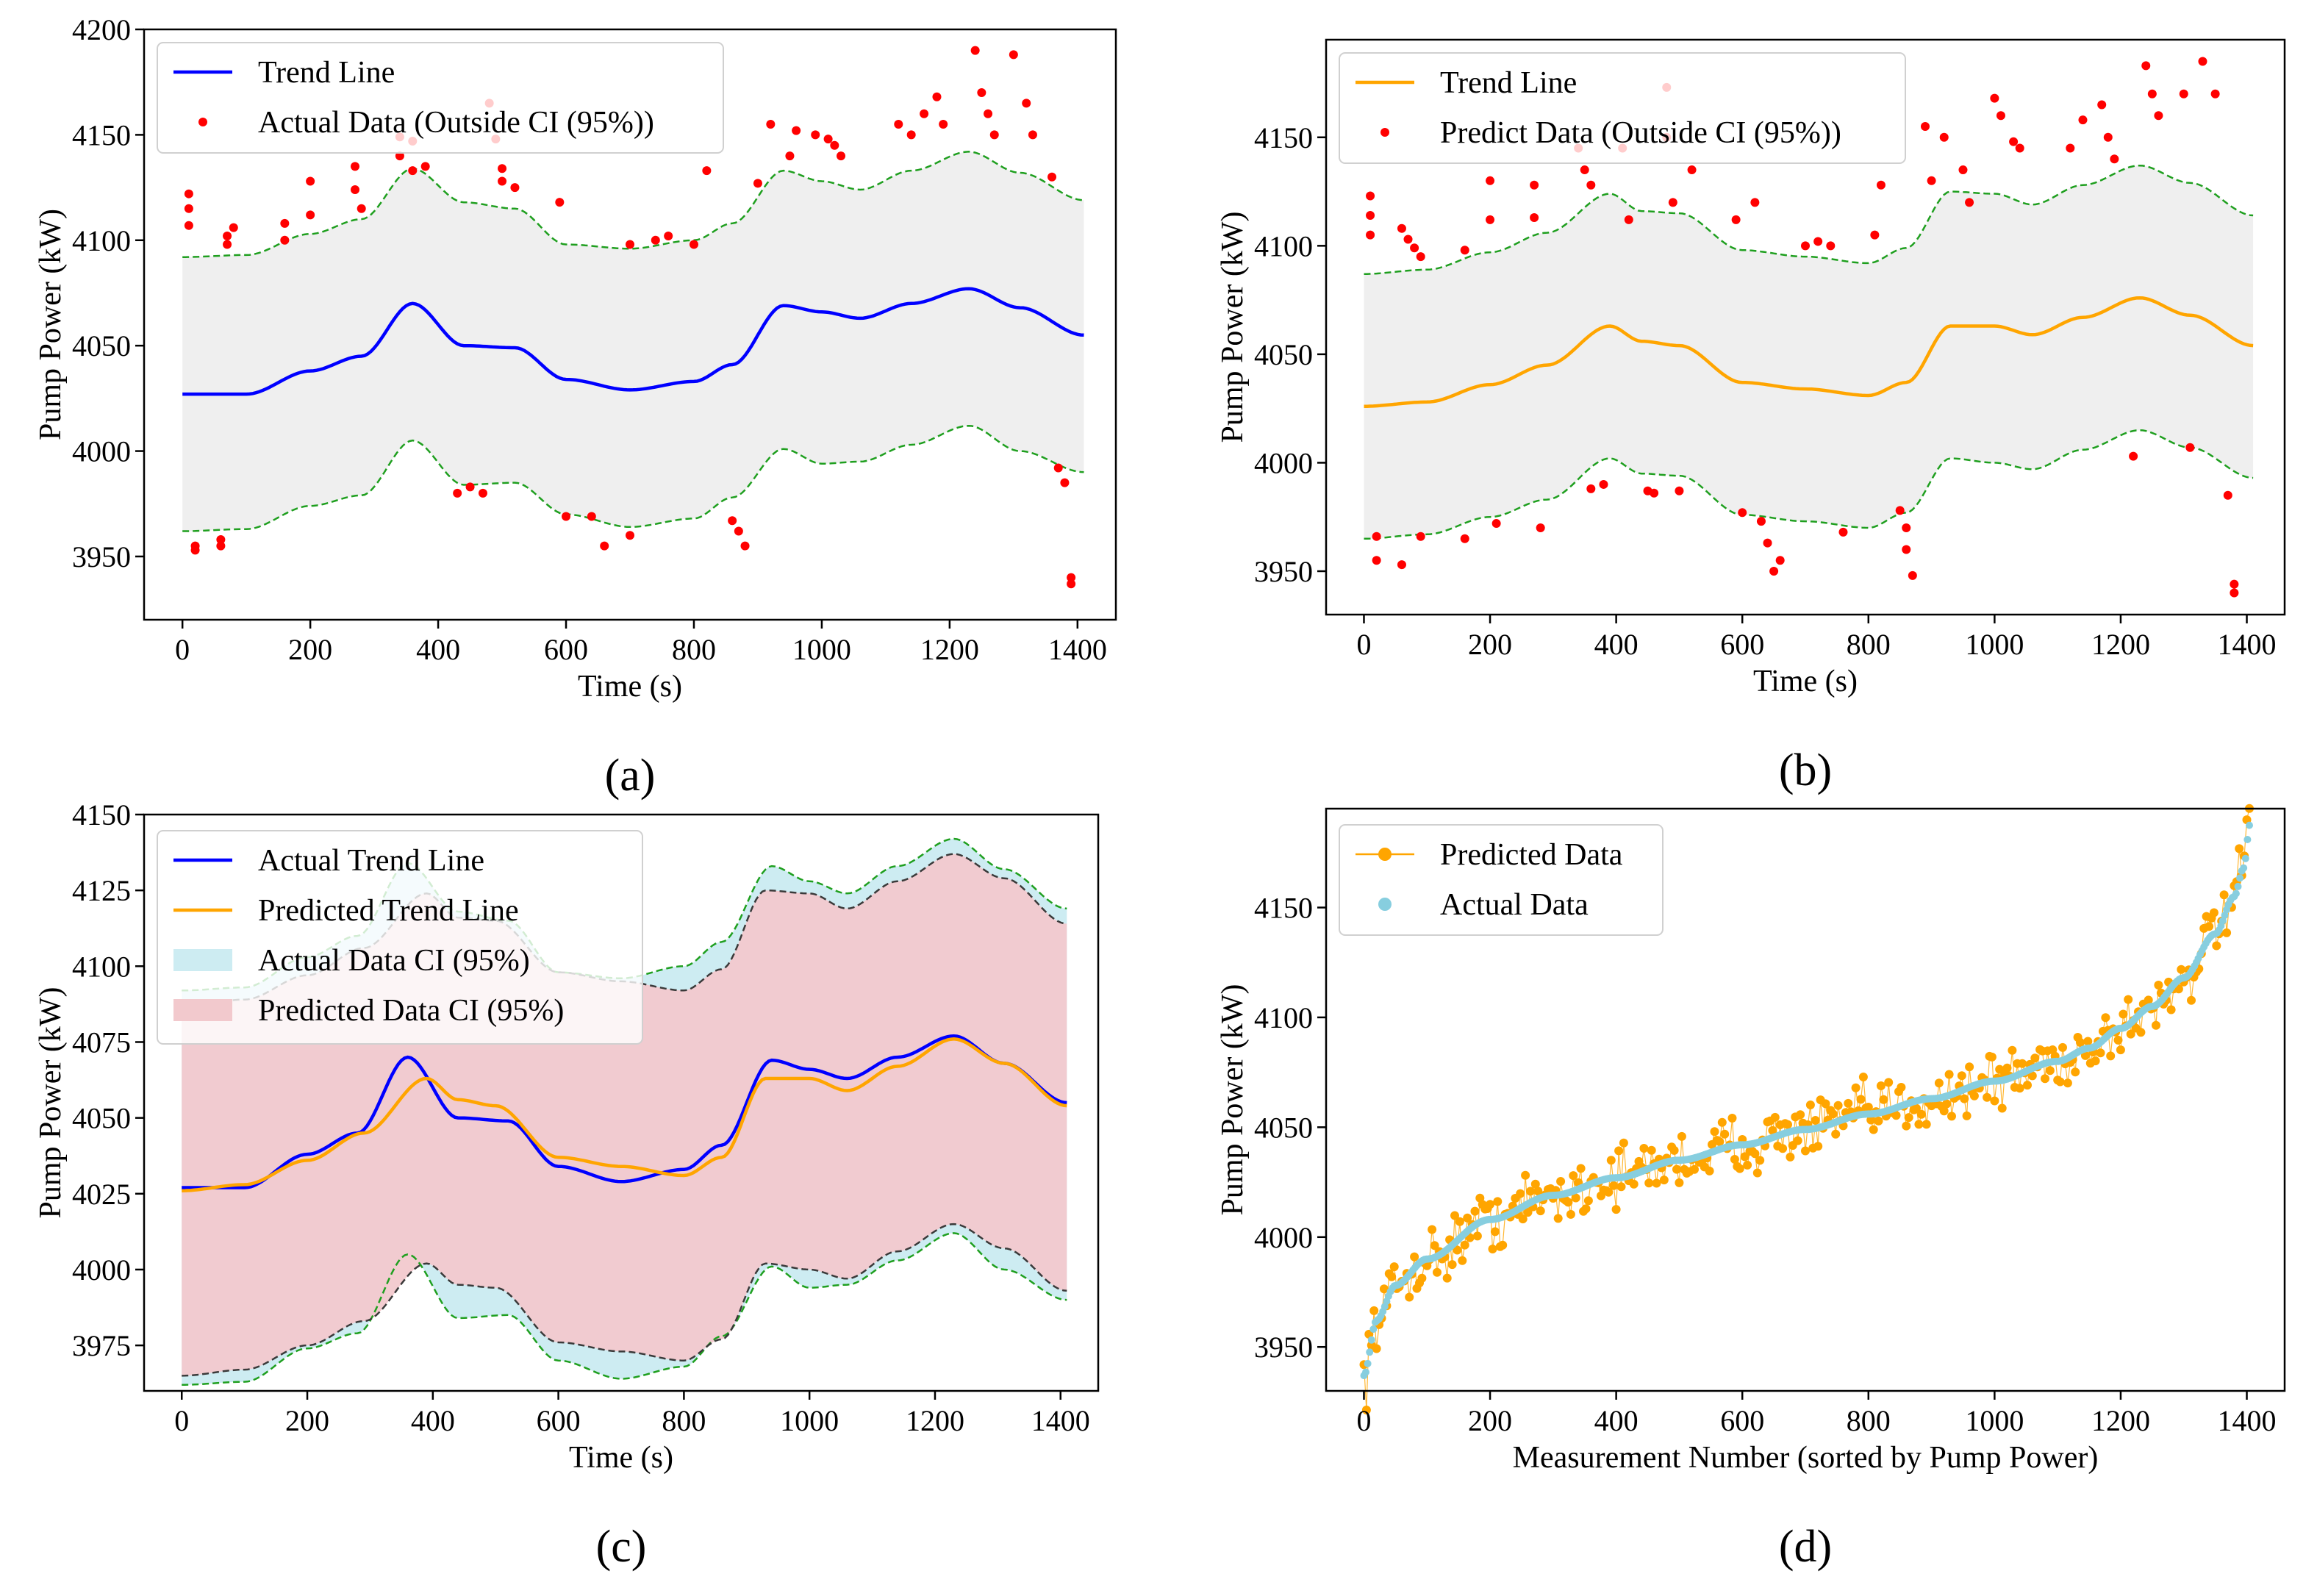 The width and height of the screenshot is (2317, 1596). I want to click on legend-label: Actual Data (Outside CI (95%)), so click(456, 123).